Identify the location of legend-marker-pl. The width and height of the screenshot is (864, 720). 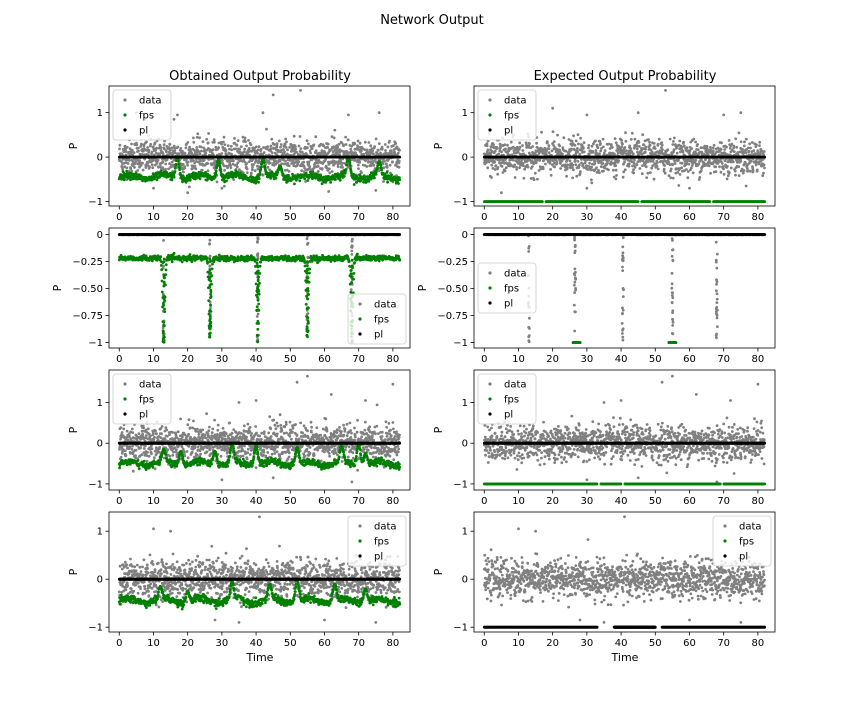
(125, 130).